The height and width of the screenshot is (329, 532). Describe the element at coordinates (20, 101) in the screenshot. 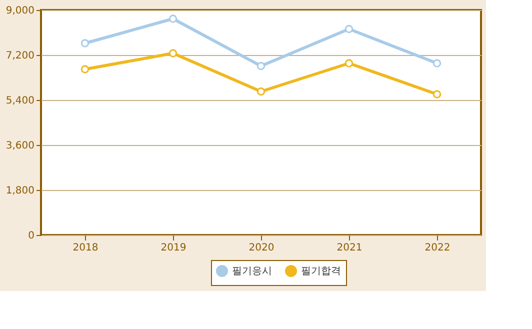

I see `y-tick-label: 5,400` at that location.